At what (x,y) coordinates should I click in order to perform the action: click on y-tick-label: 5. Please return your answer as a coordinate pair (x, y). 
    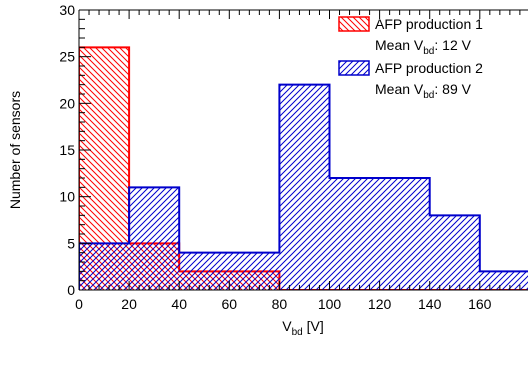
    Looking at the image, I should click on (71, 243).